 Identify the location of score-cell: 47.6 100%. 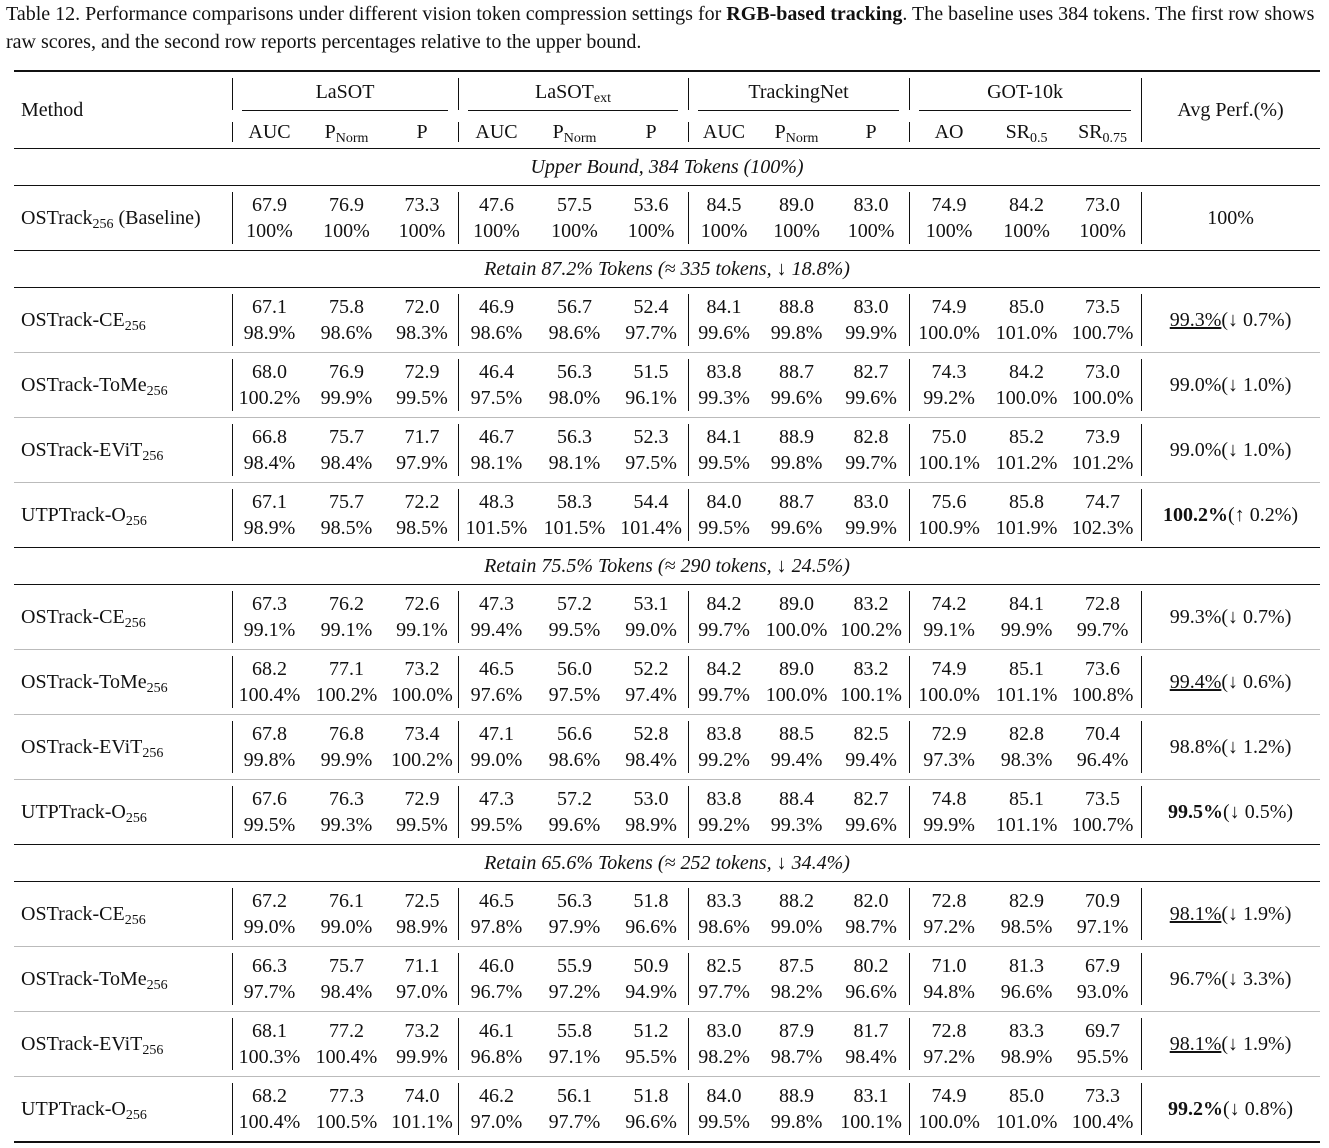
(496, 218).